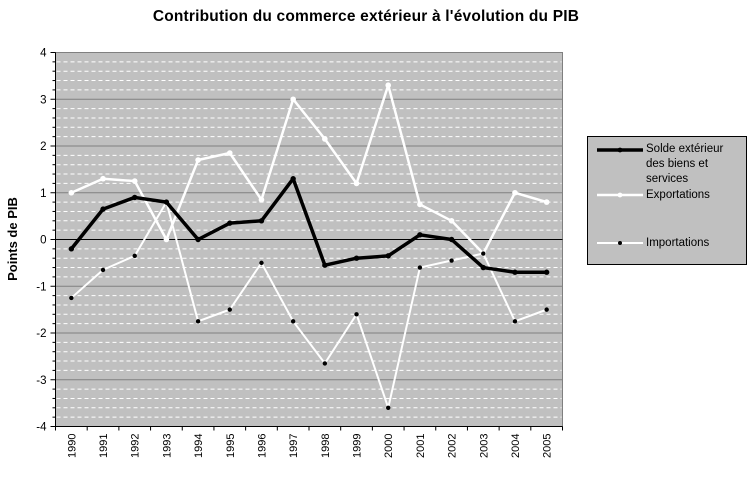  What do you see at coordinates (309, 428) in the screenshot?
I see `x-ticks` at bounding box center [309, 428].